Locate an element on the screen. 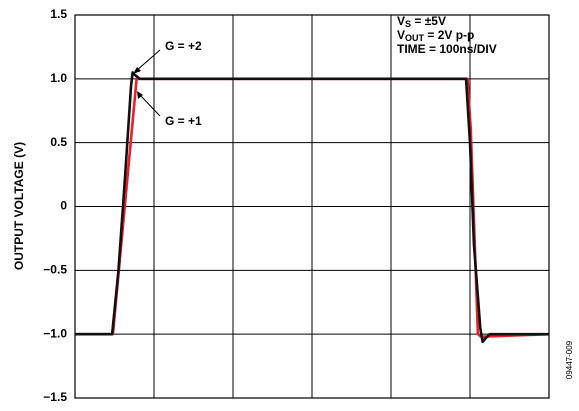 This screenshot has width=579, height=411. condition-line: TIME = 100ns/DIV is located at coordinates (447, 49).